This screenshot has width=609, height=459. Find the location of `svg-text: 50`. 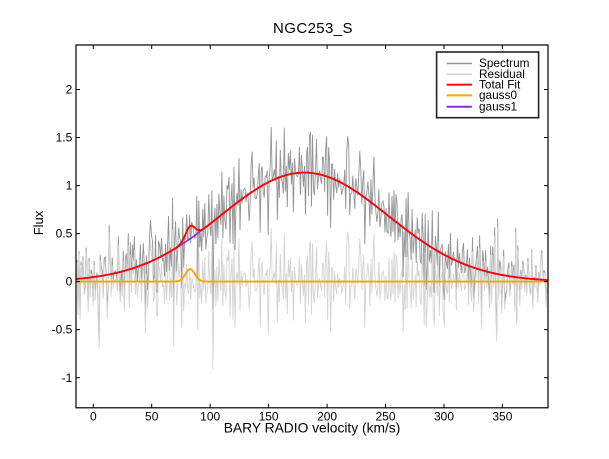

svg-text: 50 is located at coordinates (152, 417).